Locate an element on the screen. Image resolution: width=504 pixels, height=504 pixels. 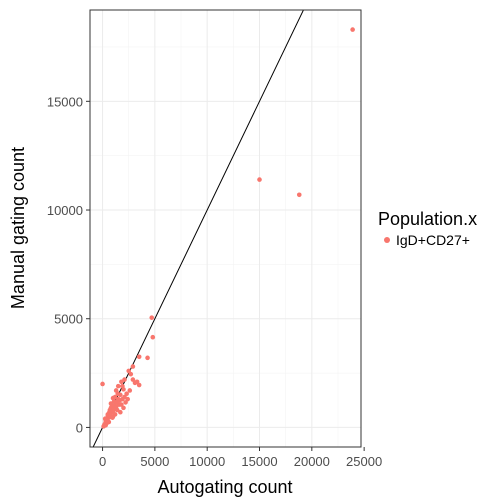
x-tick-label: 5000 is located at coordinates (154, 461).